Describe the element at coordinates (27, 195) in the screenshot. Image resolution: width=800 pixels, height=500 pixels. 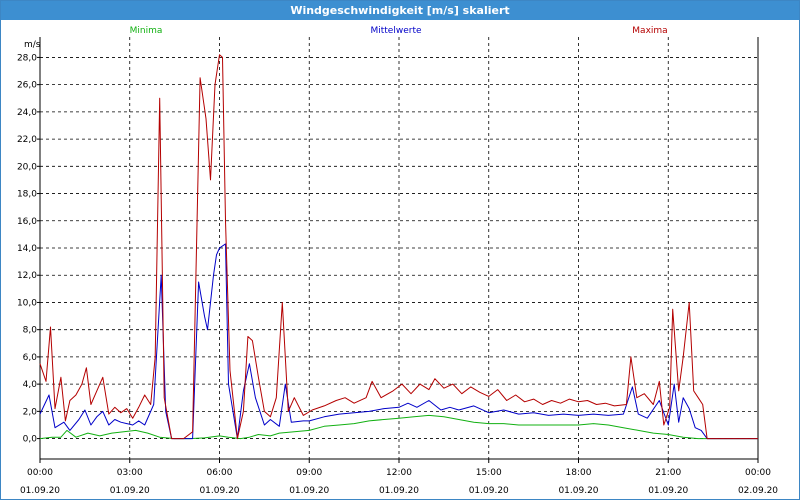
I see `y-tick-label: 18,0` at that location.